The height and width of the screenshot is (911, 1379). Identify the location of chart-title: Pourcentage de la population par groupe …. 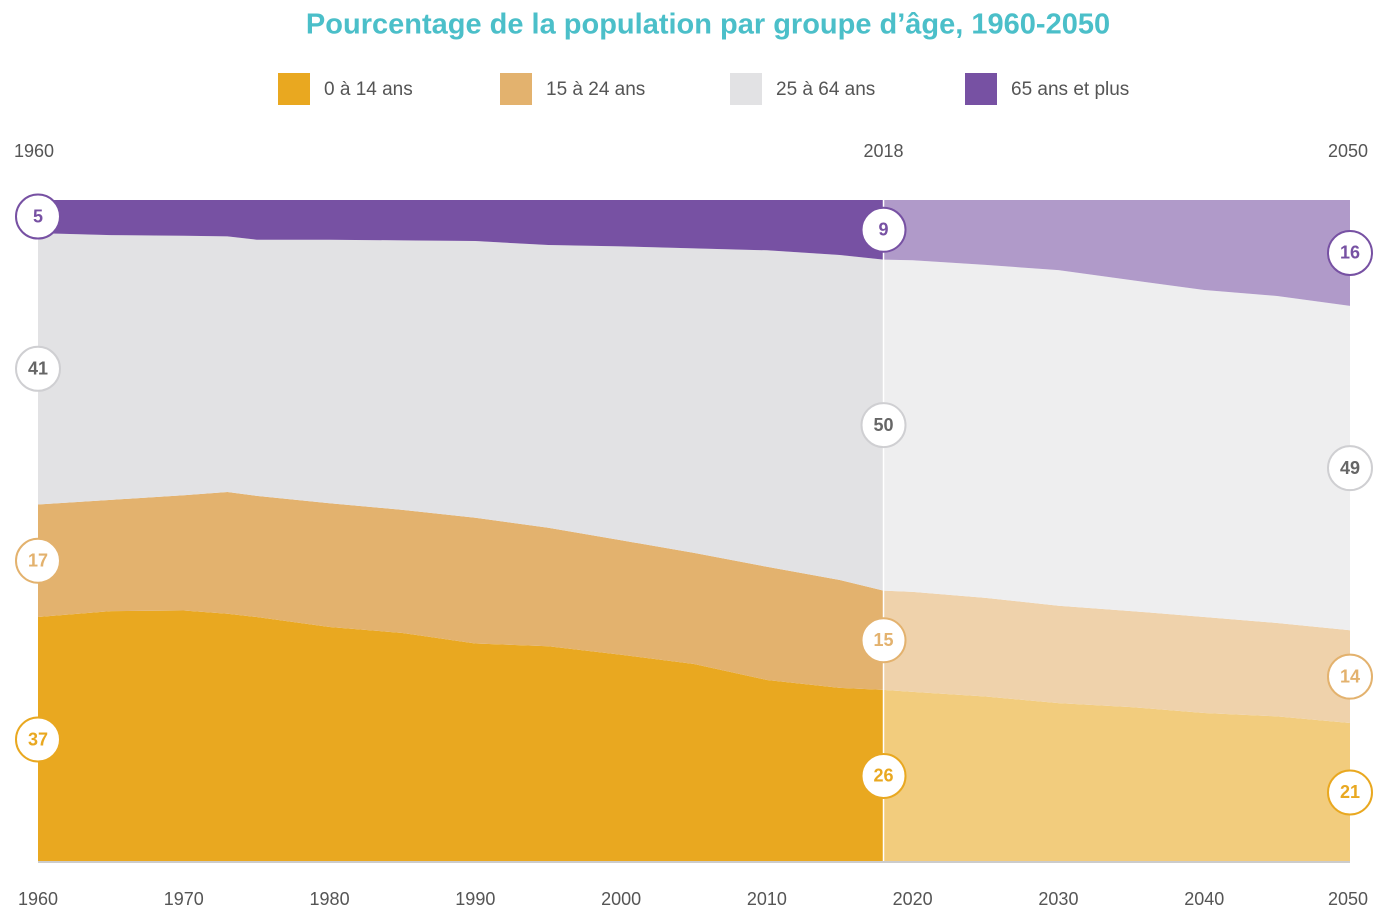
(708, 25).